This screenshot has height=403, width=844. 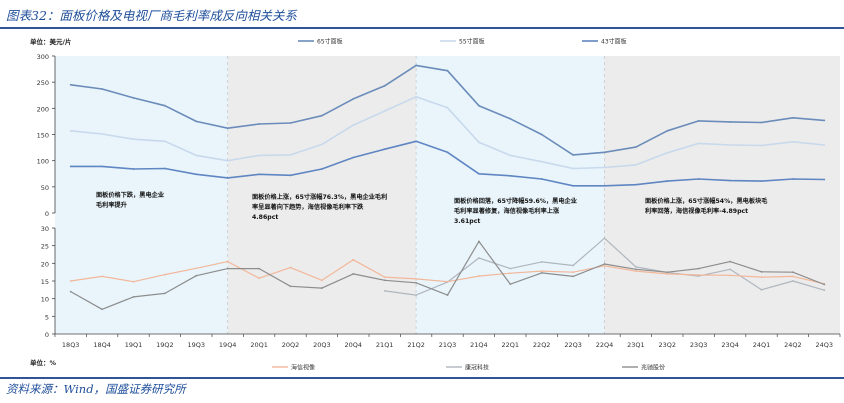 I want to click on top-unit-label: 单位：美元/片, so click(x=50, y=41).